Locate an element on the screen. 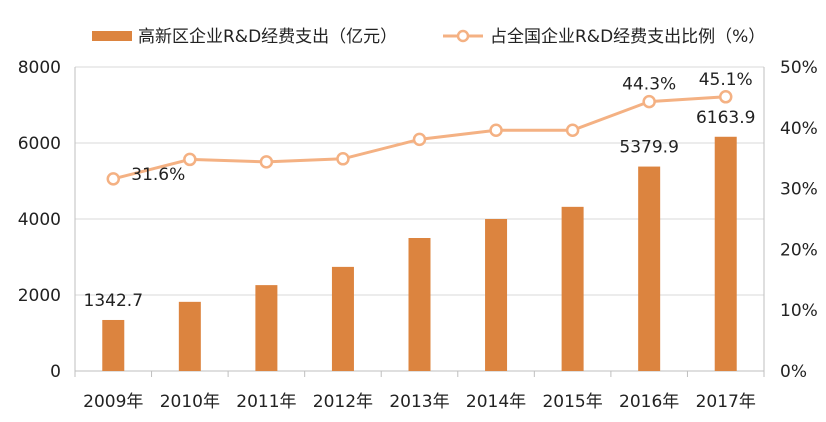 This screenshot has height=422, width=826. bar-data-label: 5379.9 is located at coordinates (648, 148).